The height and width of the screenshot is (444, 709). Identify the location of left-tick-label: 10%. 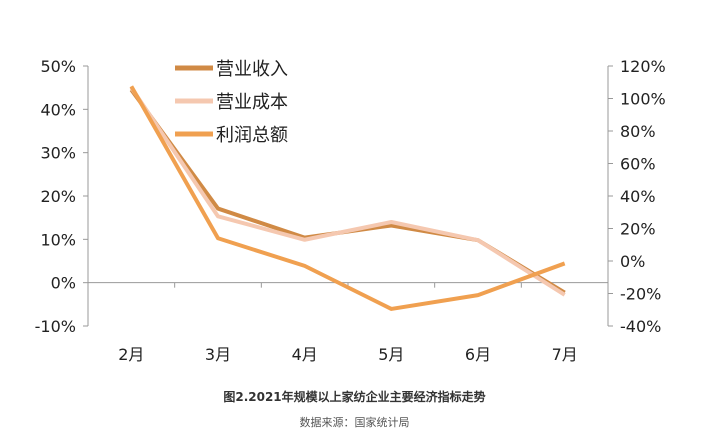
(58, 239).